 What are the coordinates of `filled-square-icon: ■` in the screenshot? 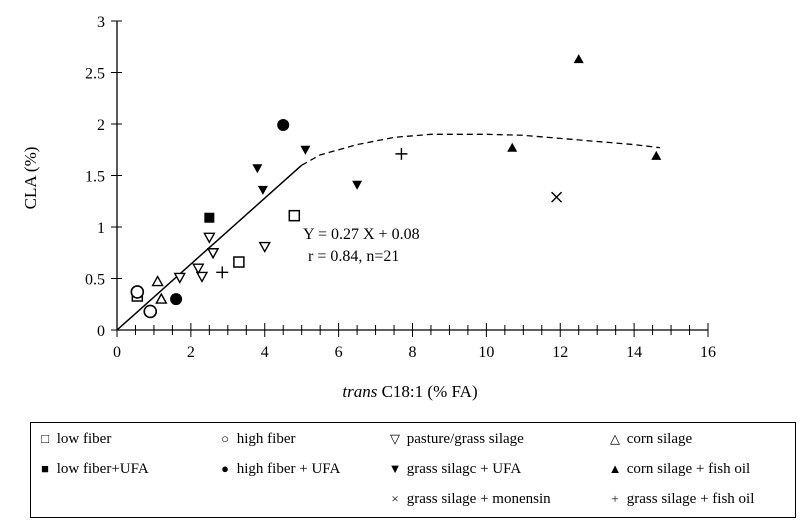 It's located at (45, 468).